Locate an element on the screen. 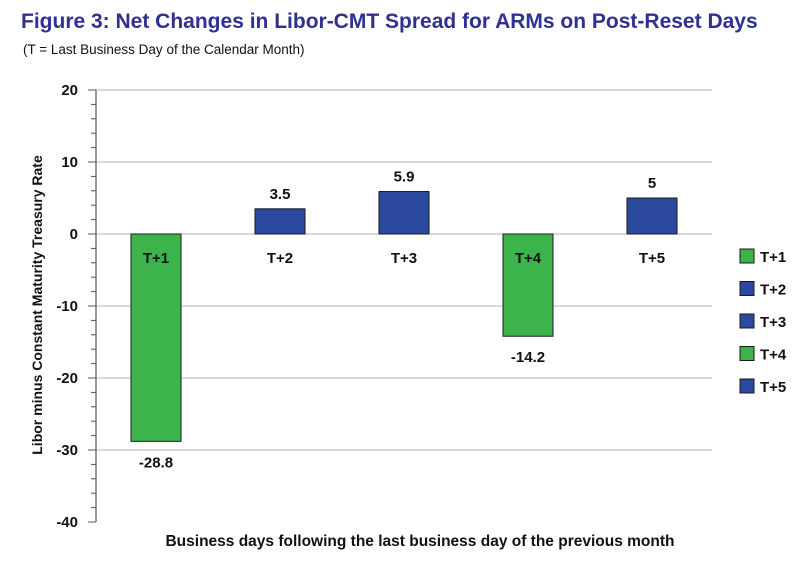  y-tick-label: 10 is located at coordinates (69, 162).